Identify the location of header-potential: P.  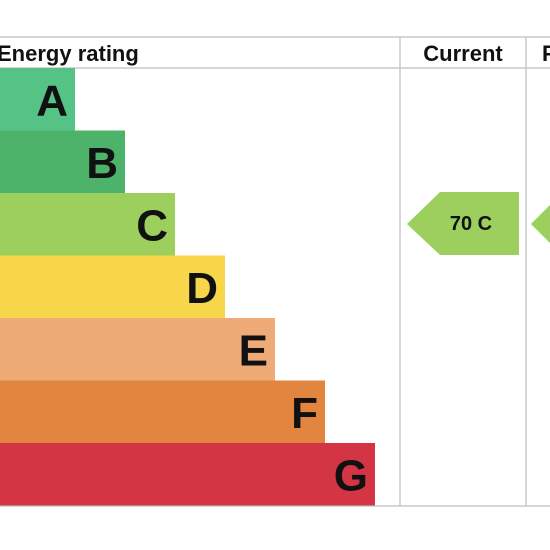
(546, 53).